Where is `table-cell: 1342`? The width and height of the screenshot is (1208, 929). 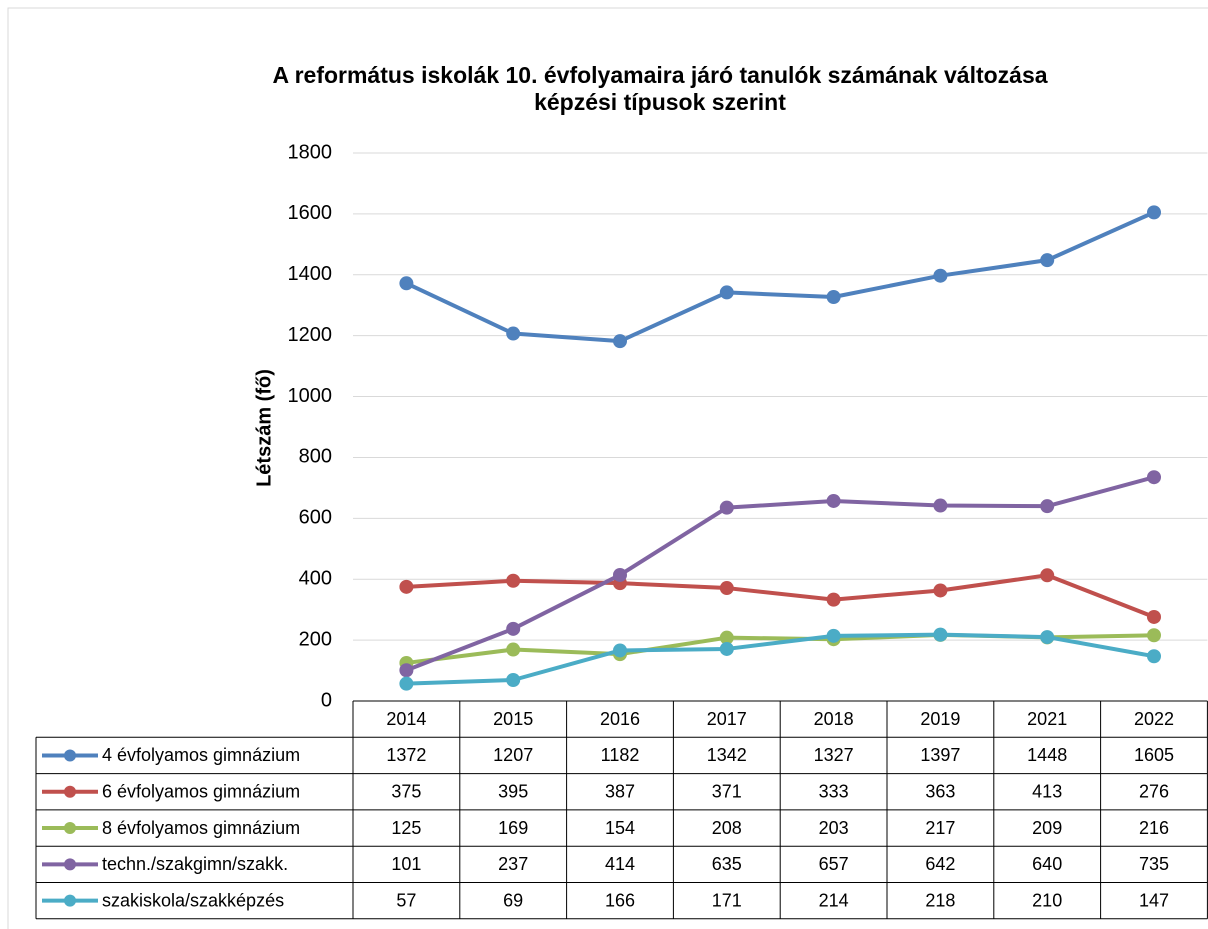 table-cell: 1342 is located at coordinates (727, 755).